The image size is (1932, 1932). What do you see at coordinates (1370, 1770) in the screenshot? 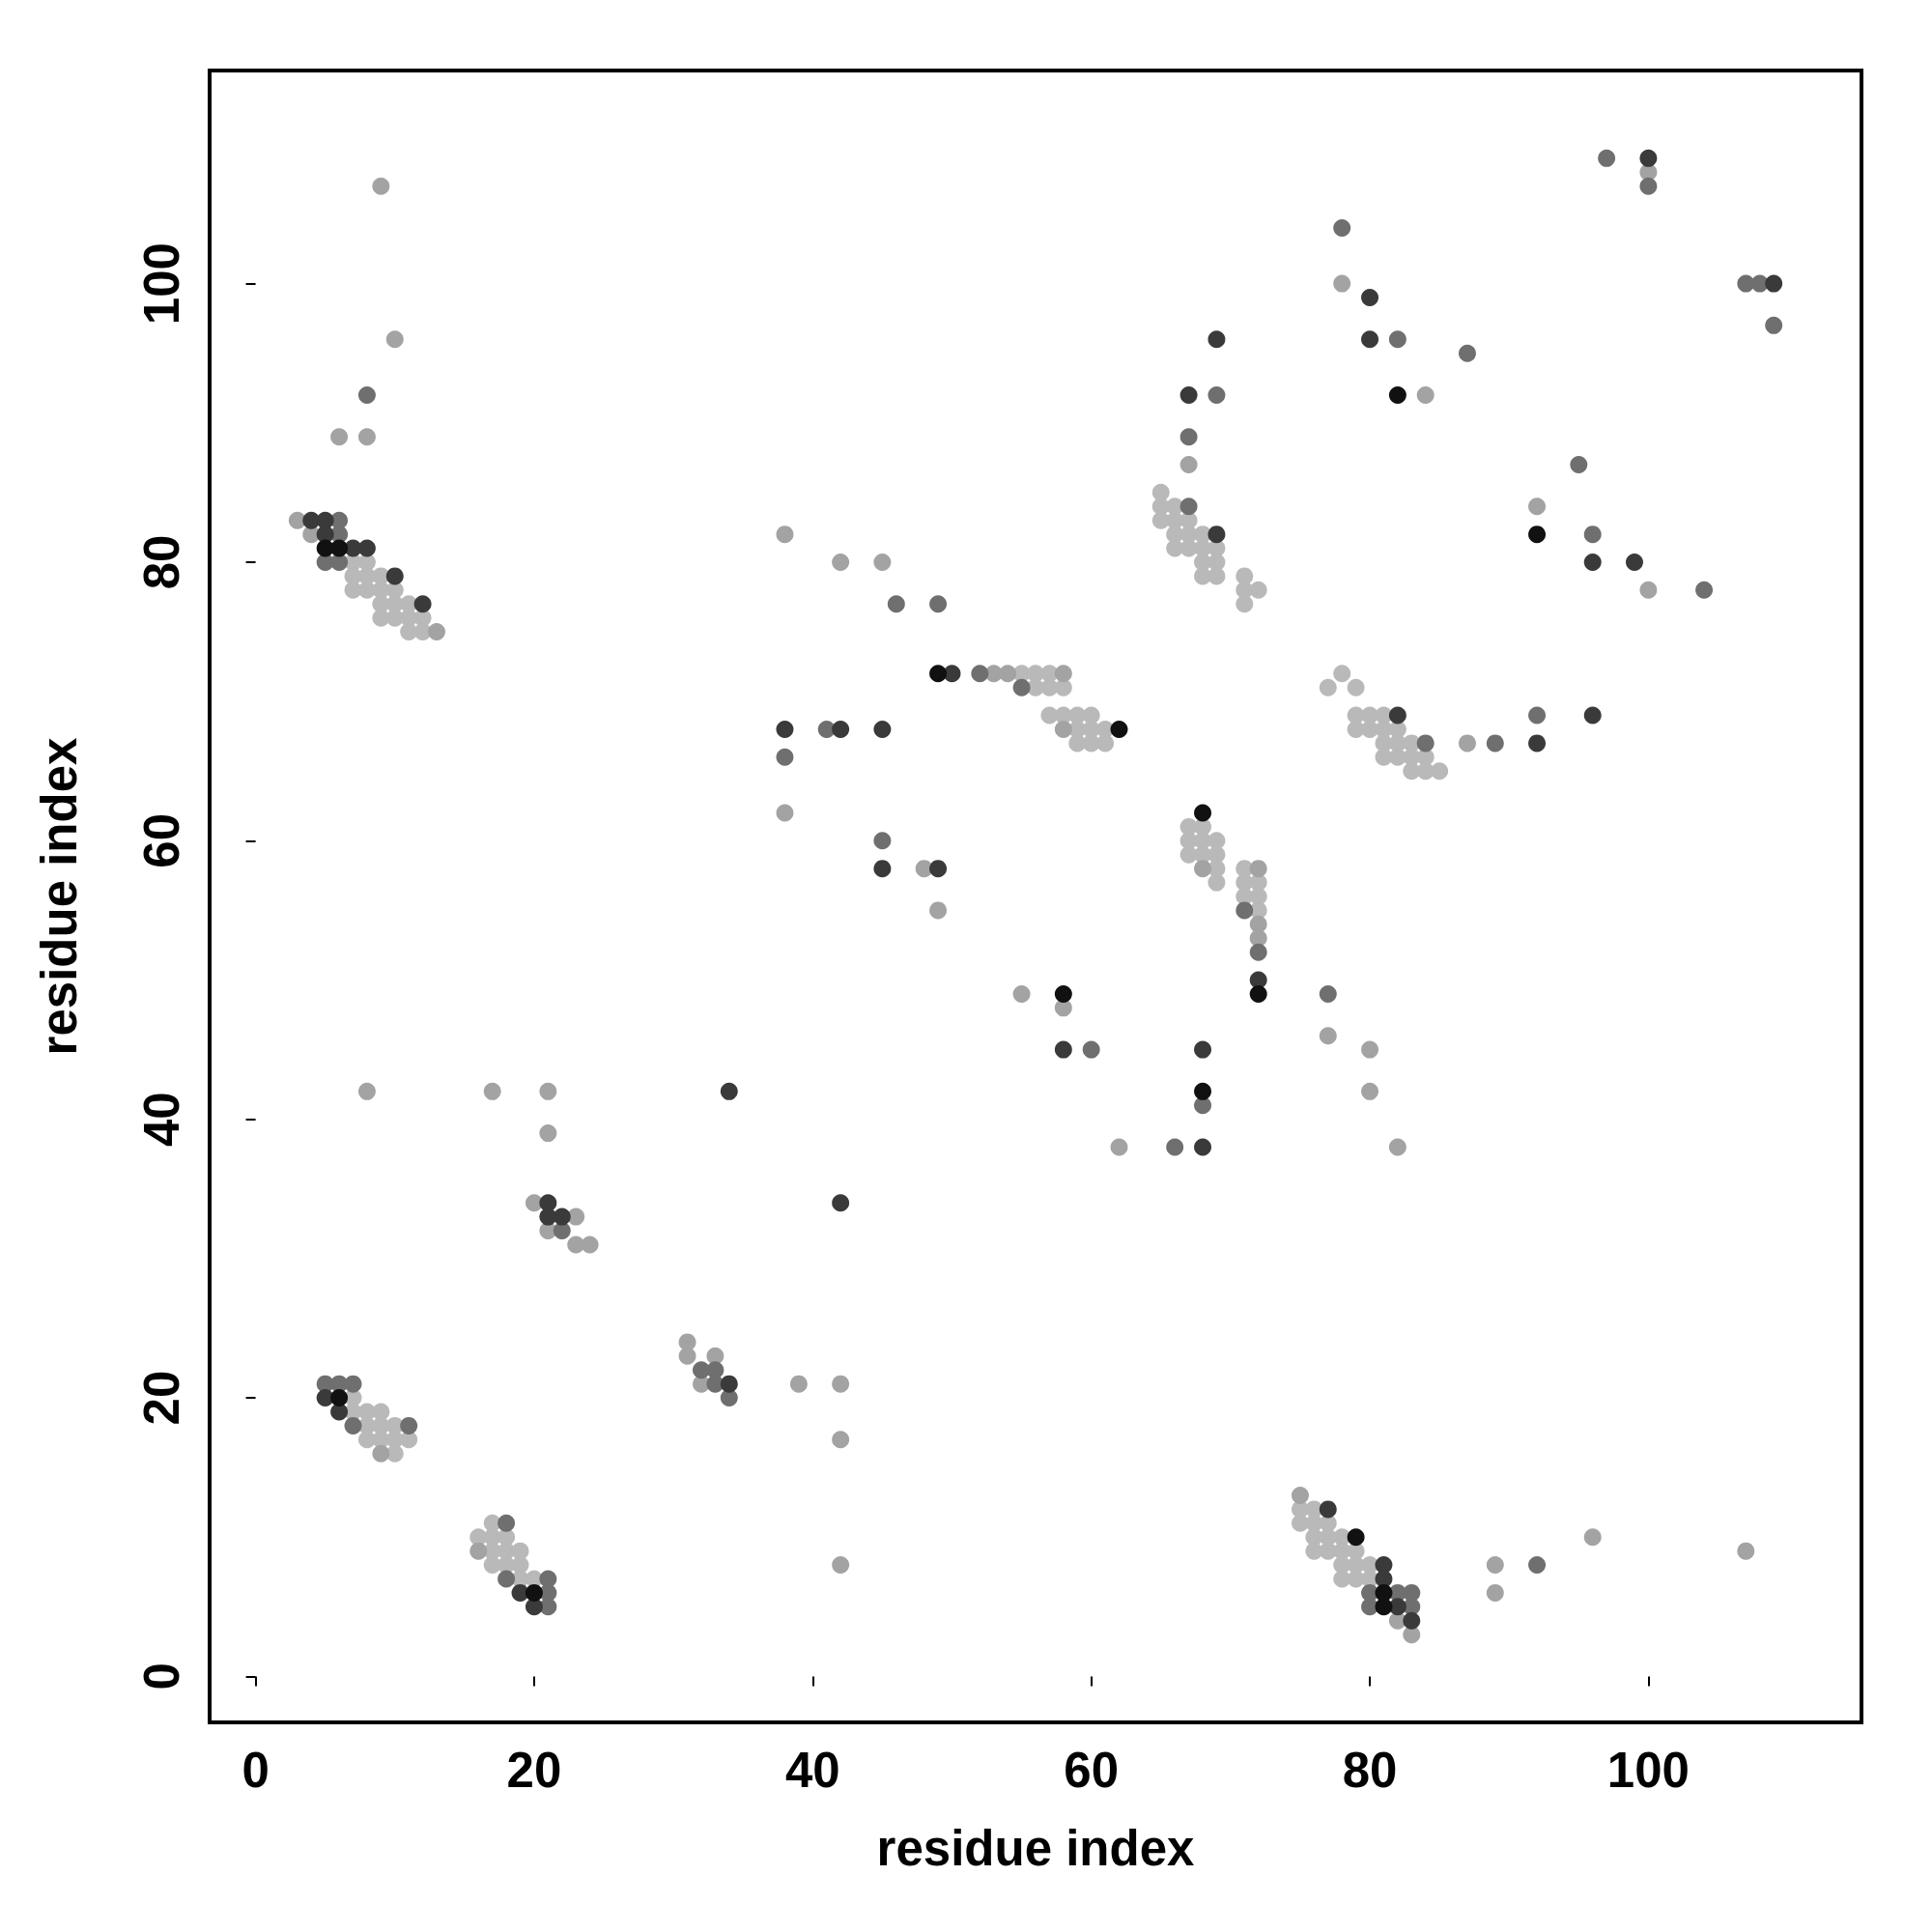
I see `x-tick-label: 80` at bounding box center [1370, 1770].